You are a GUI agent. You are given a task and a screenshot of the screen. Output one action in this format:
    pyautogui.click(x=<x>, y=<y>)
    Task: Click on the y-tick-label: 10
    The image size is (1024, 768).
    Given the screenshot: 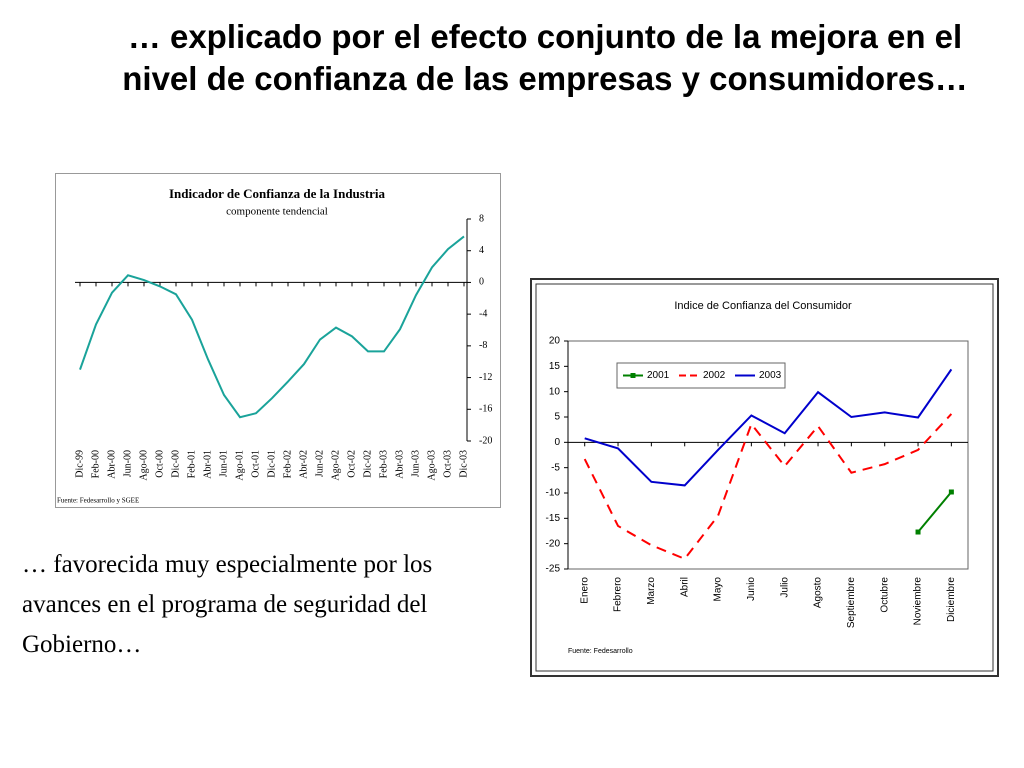 What is the action you would take?
    pyautogui.click(x=555, y=391)
    